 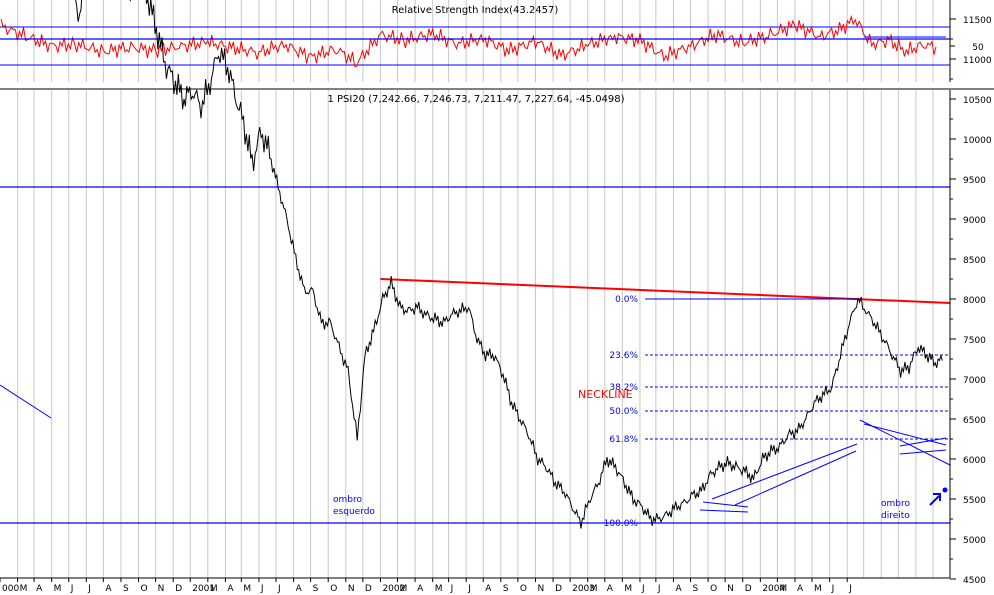 I want to click on price-y-tick-label: 6500, so click(x=974, y=421).